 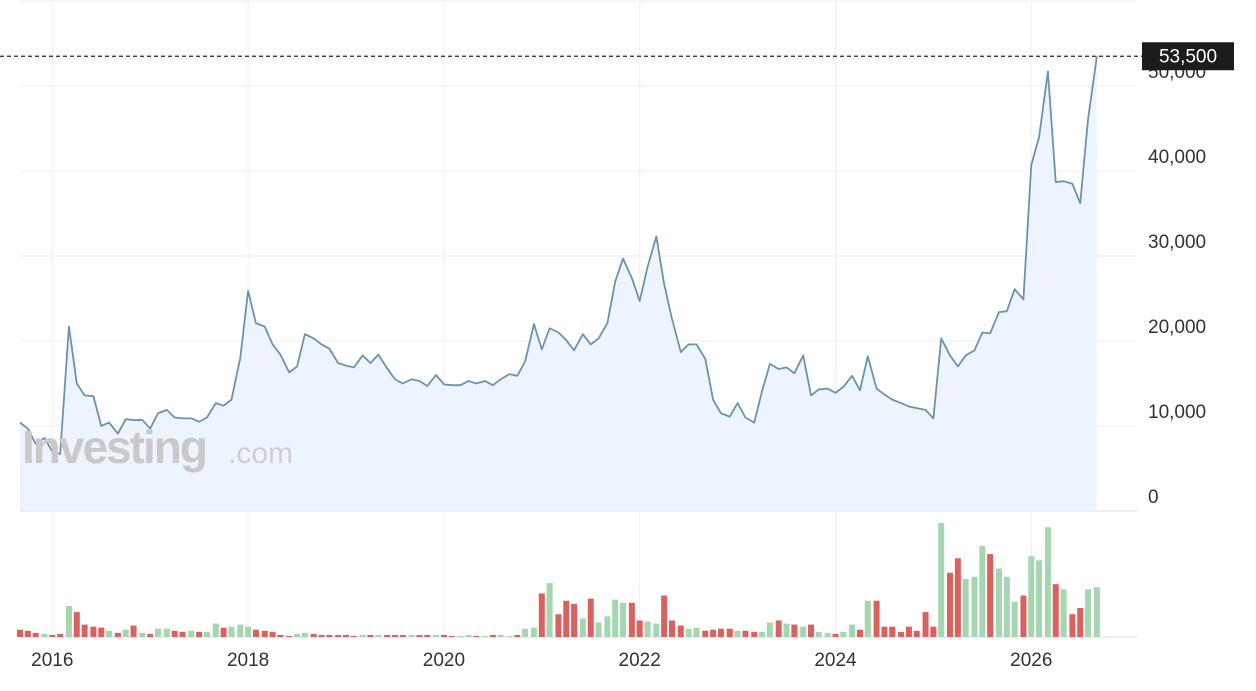 What do you see at coordinates (1177, 242) in the screenshot?
I see `y-tick-label: 30,000` at bounding box center [1177, 242].